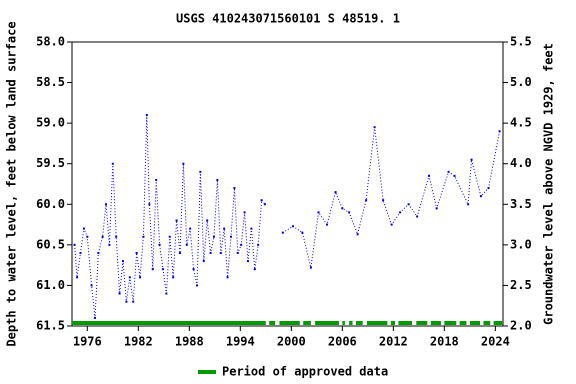 The width and height of the screenshot is (576, 384). Describe the element at coordinates (393, 342) in the screenshot. I see `x-tick-label: 2012` at that location.